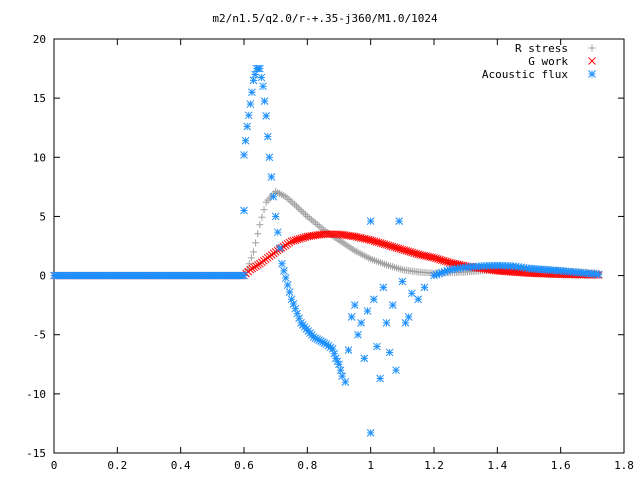 This screenshot has height=480, width=640. Describe the element at coordinates (497, 465) in the screenshot. I see `x-tick-label: 1.4` at that location.